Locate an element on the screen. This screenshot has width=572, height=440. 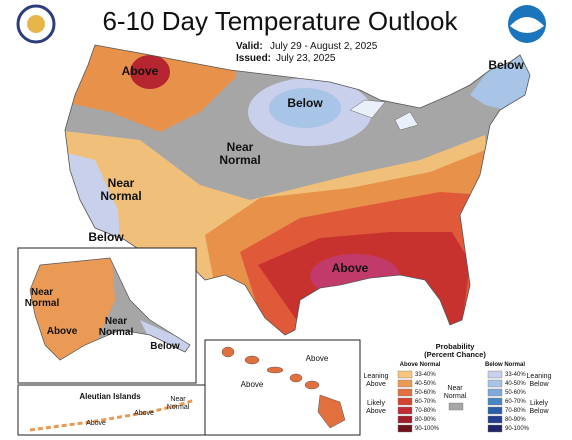
legend-side: Leaning Below is located at coordinates (539, 380).